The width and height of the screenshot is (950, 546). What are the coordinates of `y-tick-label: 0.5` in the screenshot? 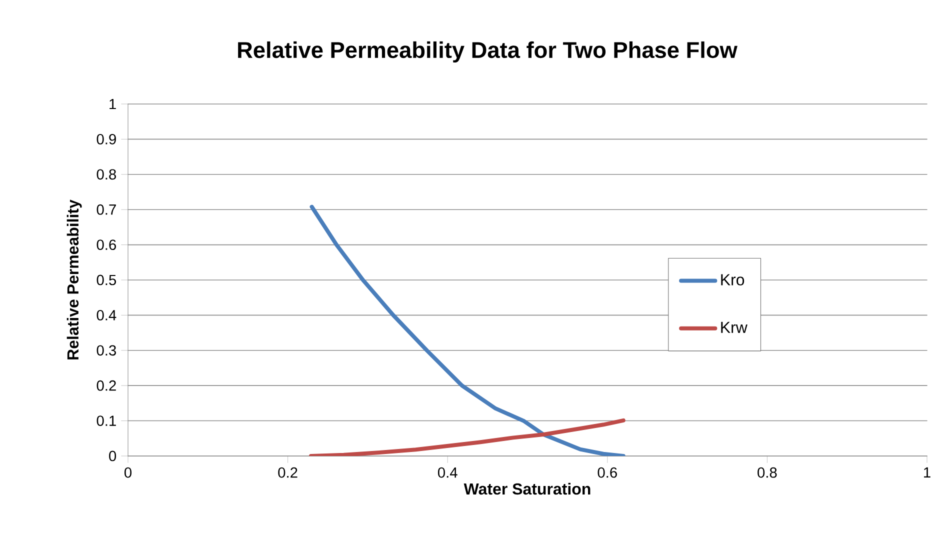 It's located at (106, 280).